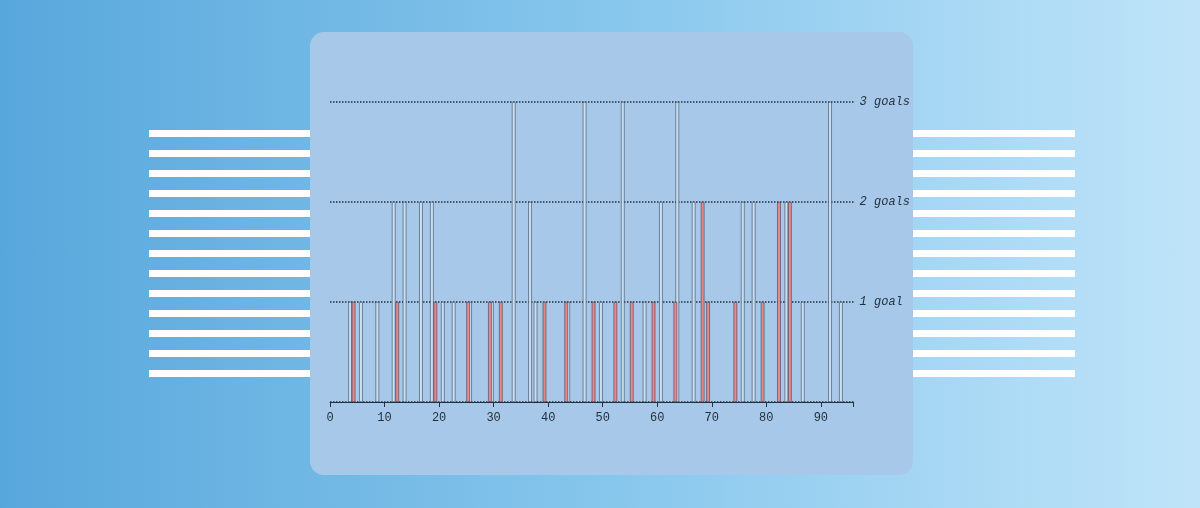 The height and width of the screenshot is (508, 1200). Describe the element at coordinates (885, 102) in the screenshot. I see `y-tick-label: 3 goals` at that location.